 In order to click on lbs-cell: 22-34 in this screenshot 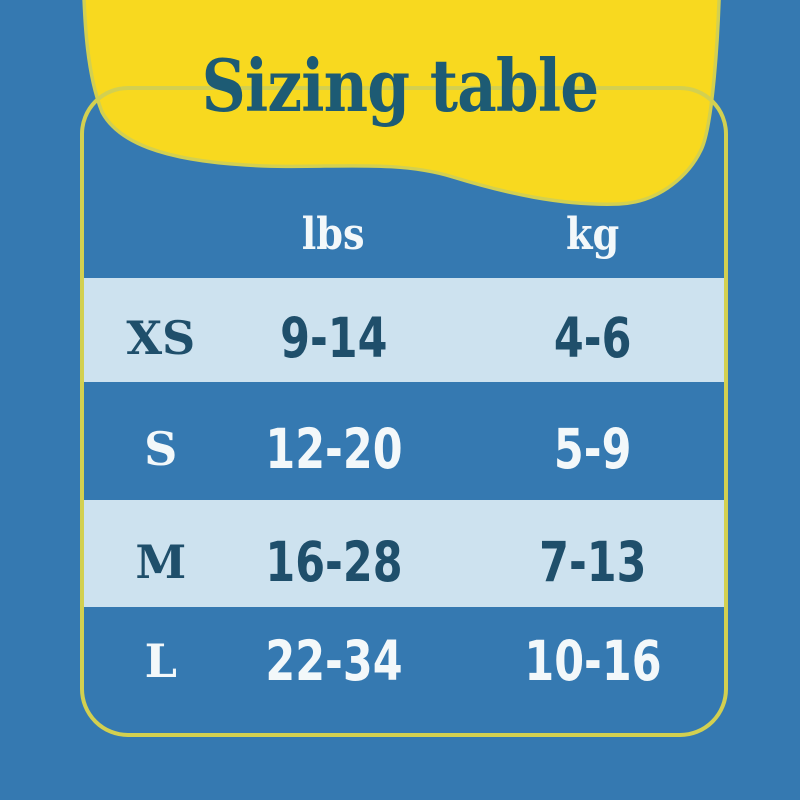, I will do `click(334, 661)`.